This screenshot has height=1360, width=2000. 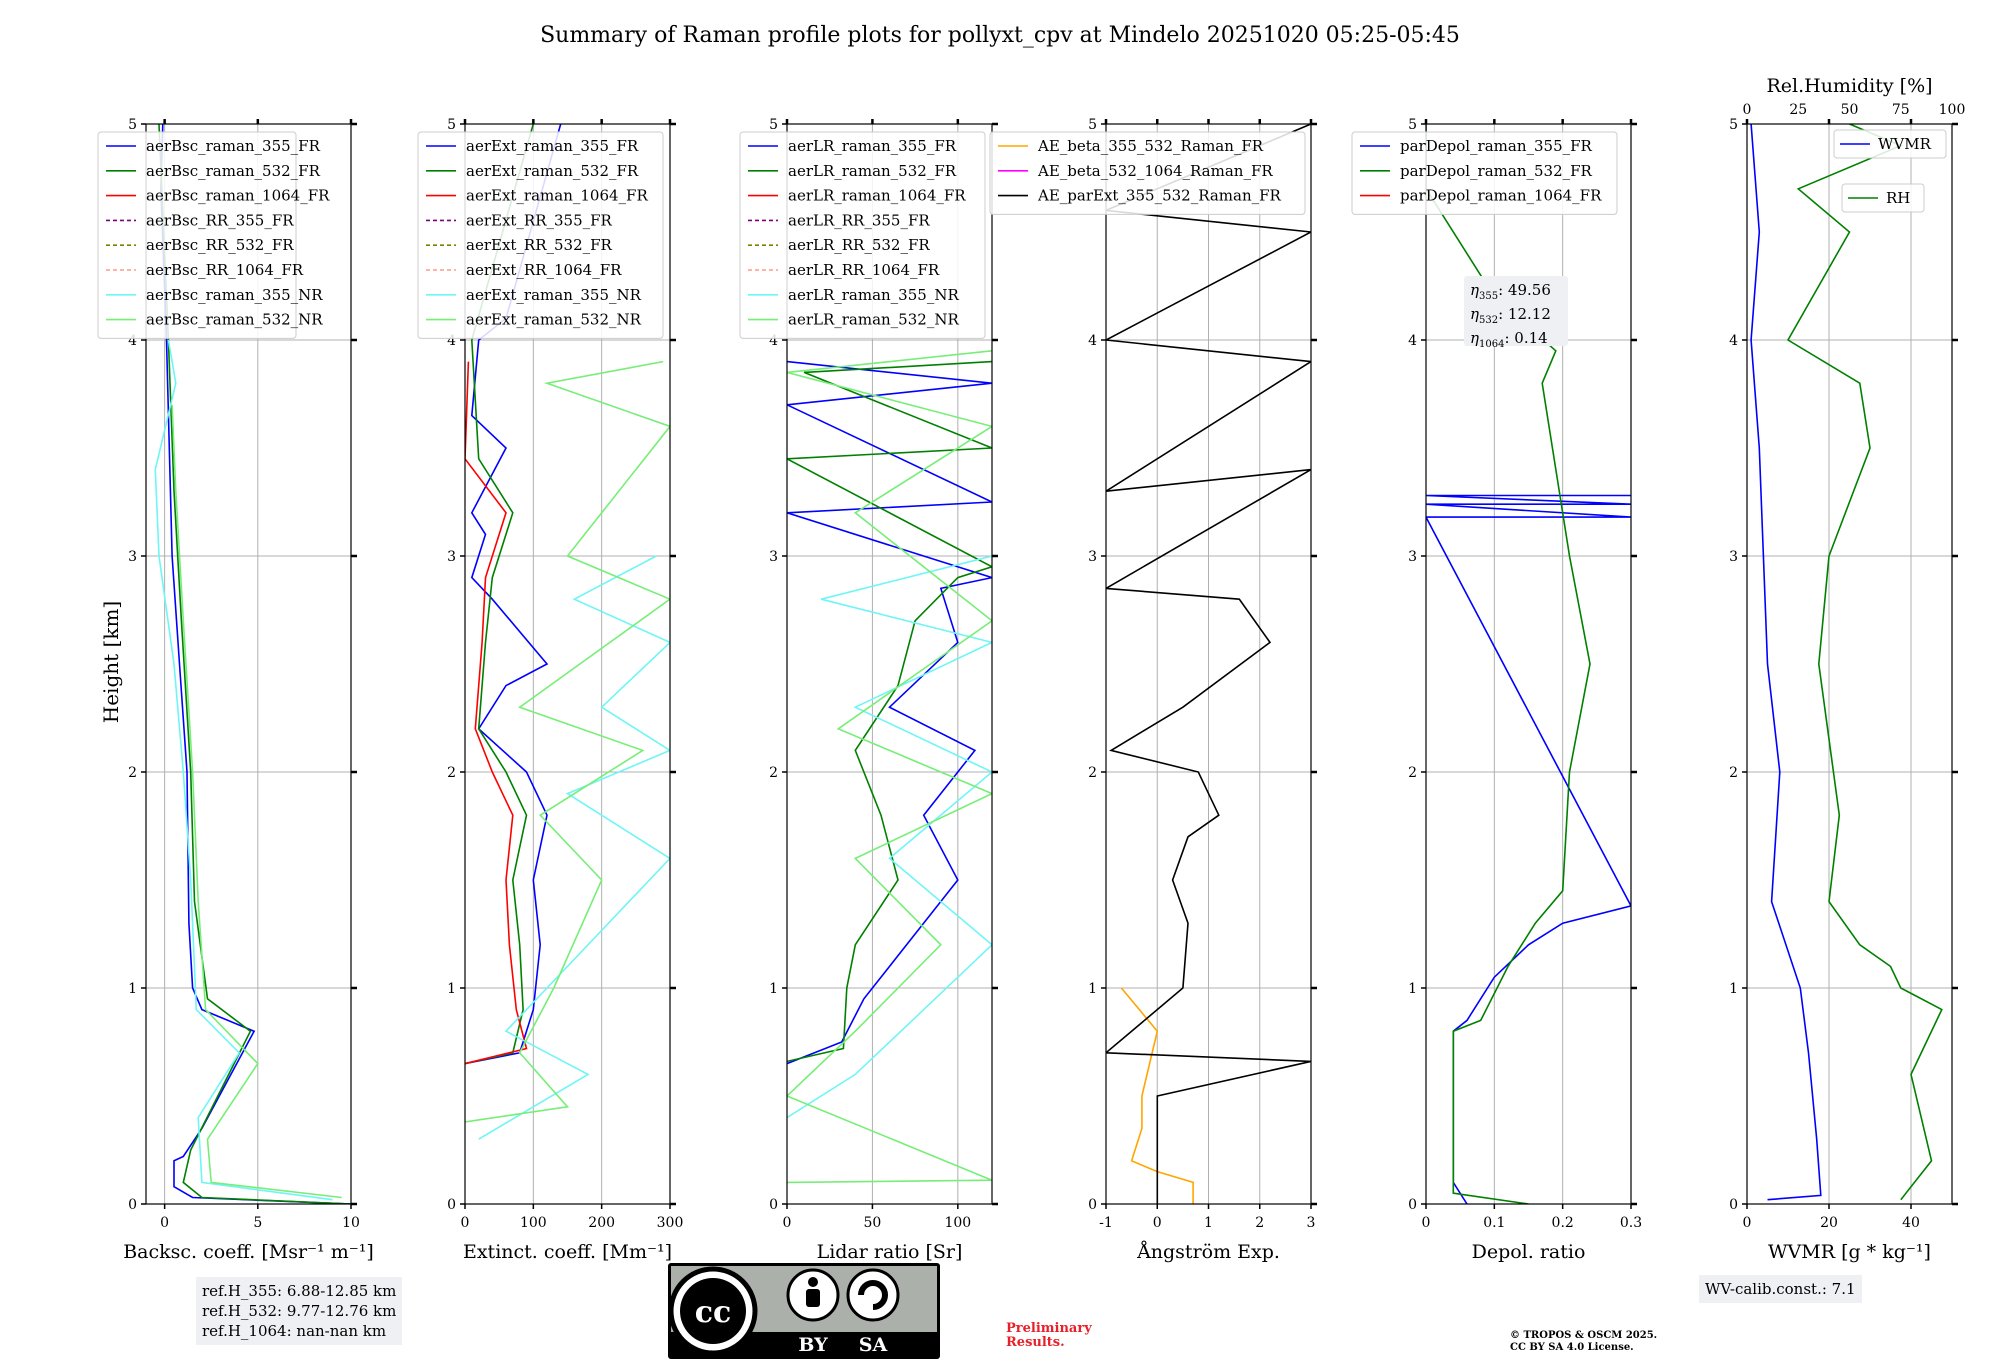 I want to click on legend-RH: RH, so click(x=1883, y=198).